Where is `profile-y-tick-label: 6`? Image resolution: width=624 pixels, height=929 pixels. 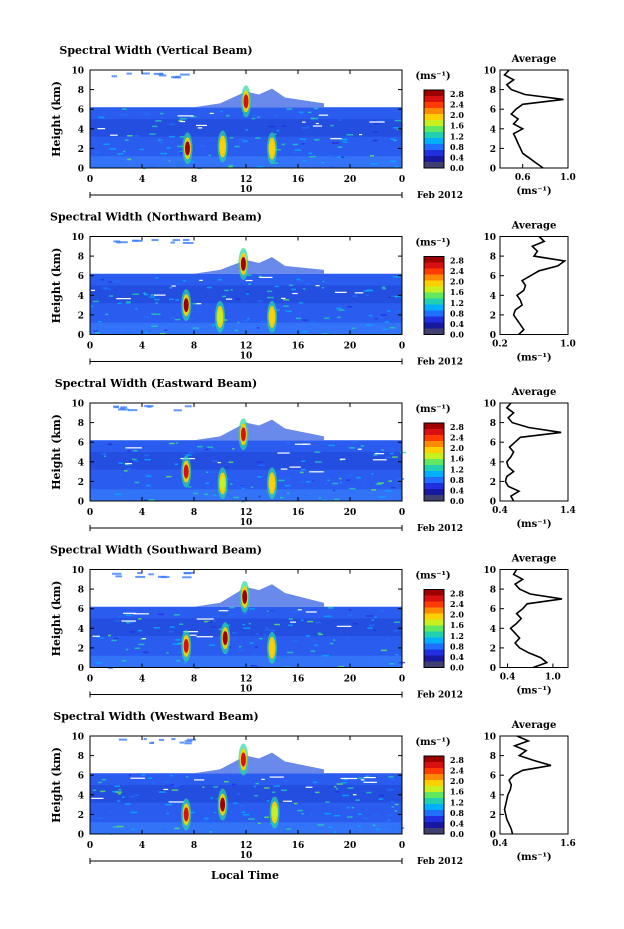
profile-y-tick-label: 6 is located at coordinates (493, 111).